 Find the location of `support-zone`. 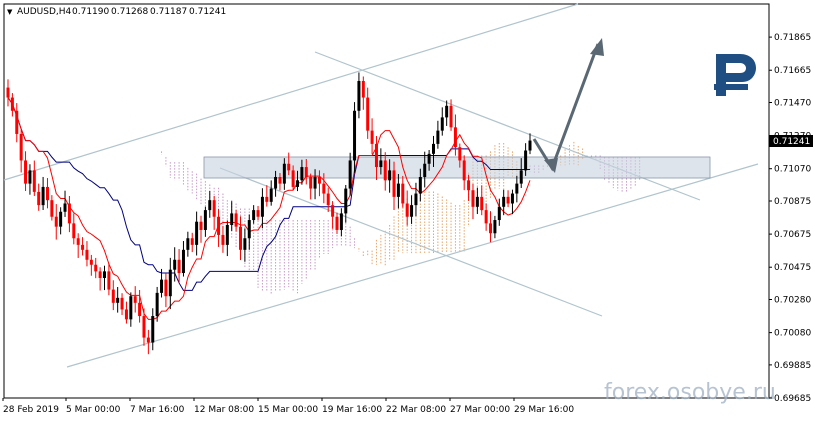

support-zone is located at coordinates (457, 167).